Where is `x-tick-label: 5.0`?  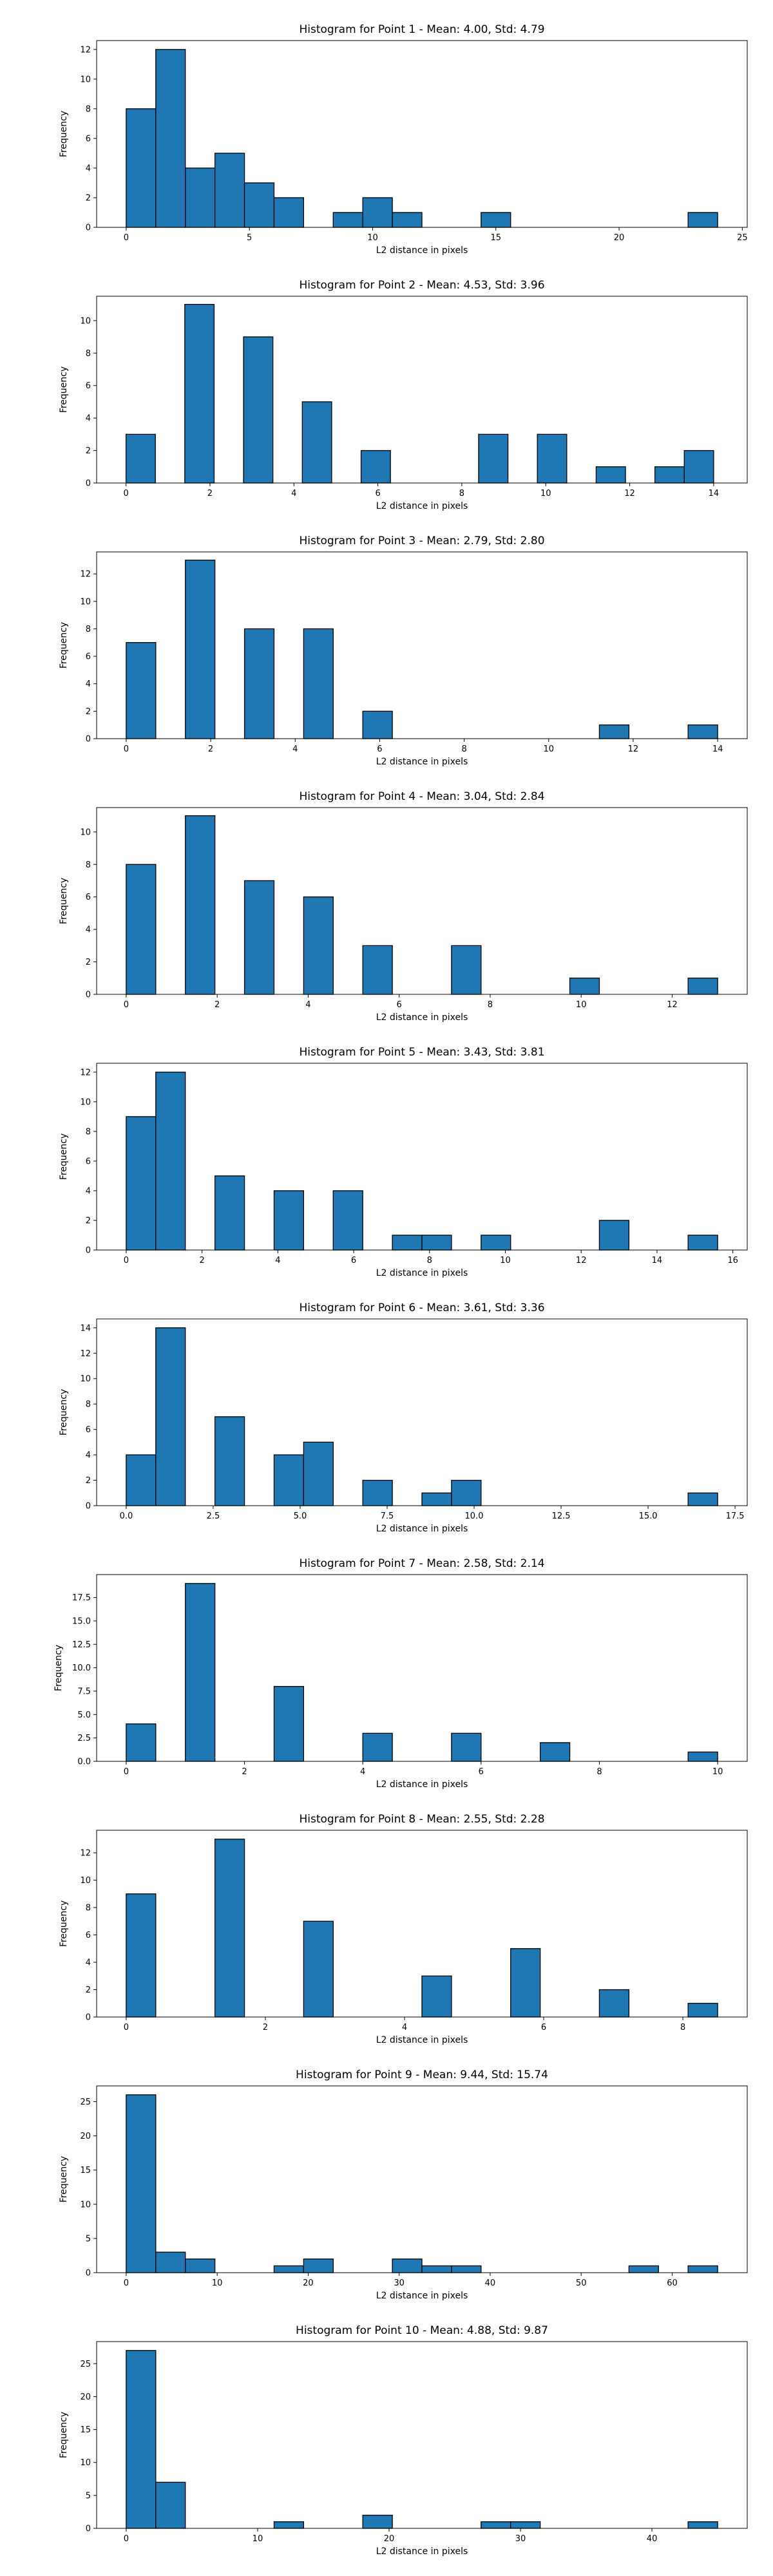
x-tick-label: 5.0 is located at coordinates (300, 1516).